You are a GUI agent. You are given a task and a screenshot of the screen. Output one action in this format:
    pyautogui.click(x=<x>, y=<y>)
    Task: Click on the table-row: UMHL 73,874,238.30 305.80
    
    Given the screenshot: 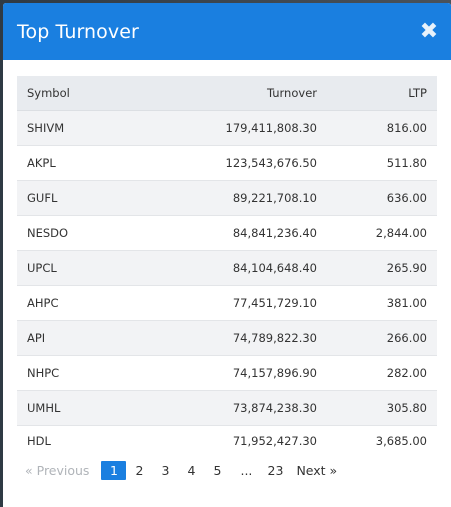 What is the action you would take?
    pyautogui.click(x=227, y=408)
    